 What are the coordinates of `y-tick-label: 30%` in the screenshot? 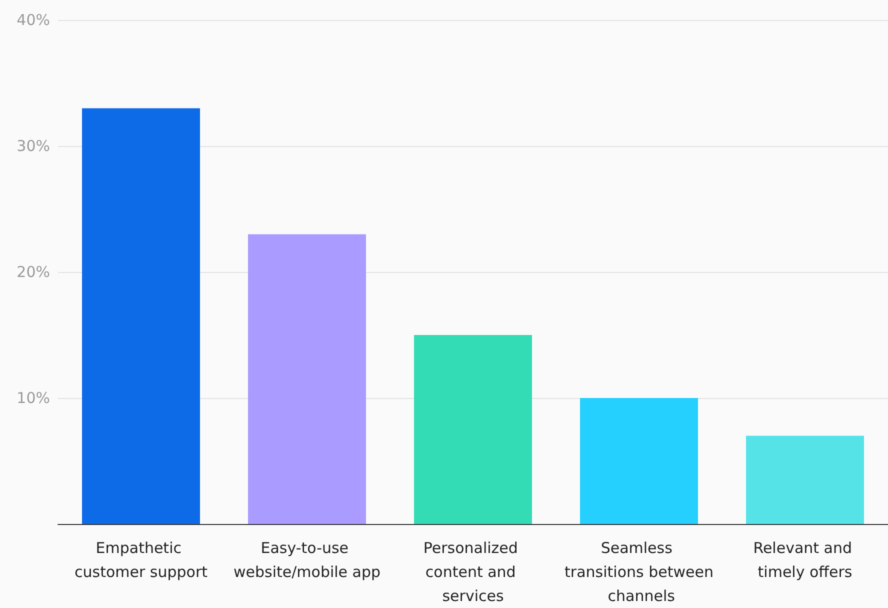 It's located at (33, 146).